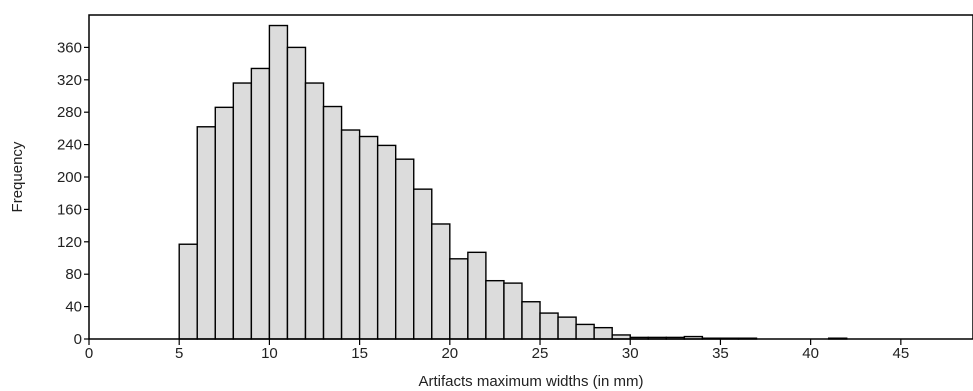  What do you see at coordinates (497, 350) in the screenshot?
I see `x-axis-ticks: 0 5 10 15 20 25 30 35 40 45` at bounding box center [497, 350].